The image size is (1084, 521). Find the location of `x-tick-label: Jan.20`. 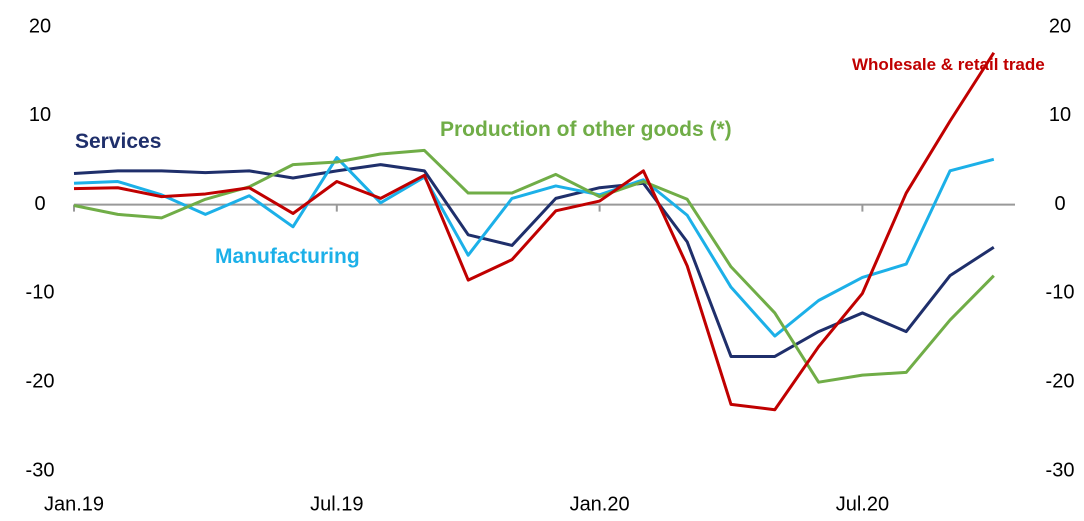

x-tick-label: Jan.20 is located at coordinates (600, 504).